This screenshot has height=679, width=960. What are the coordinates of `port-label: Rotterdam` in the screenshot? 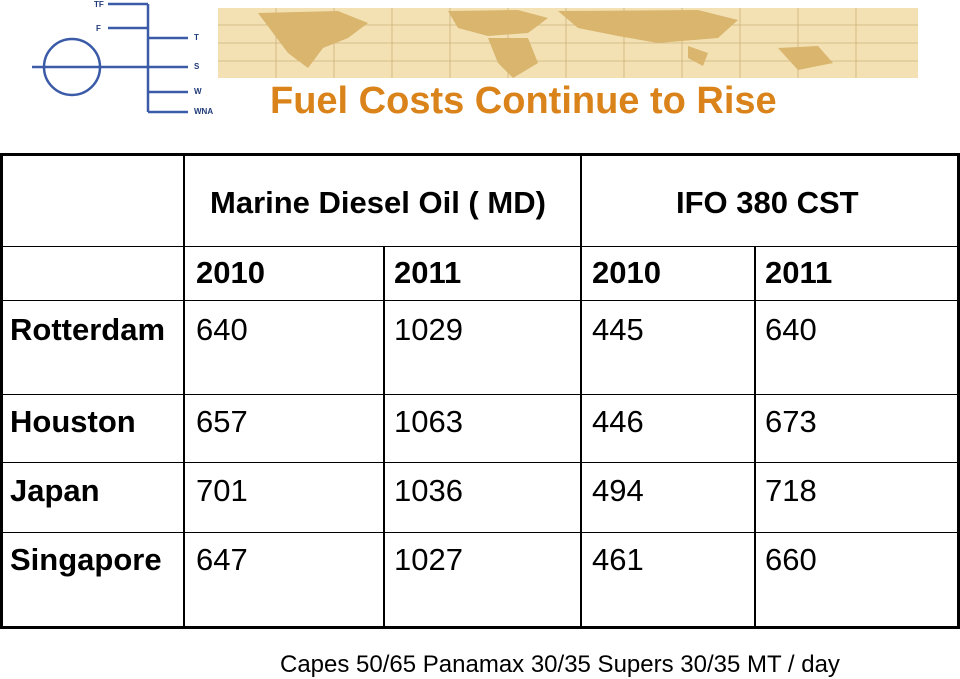 It's located at (88, 329).